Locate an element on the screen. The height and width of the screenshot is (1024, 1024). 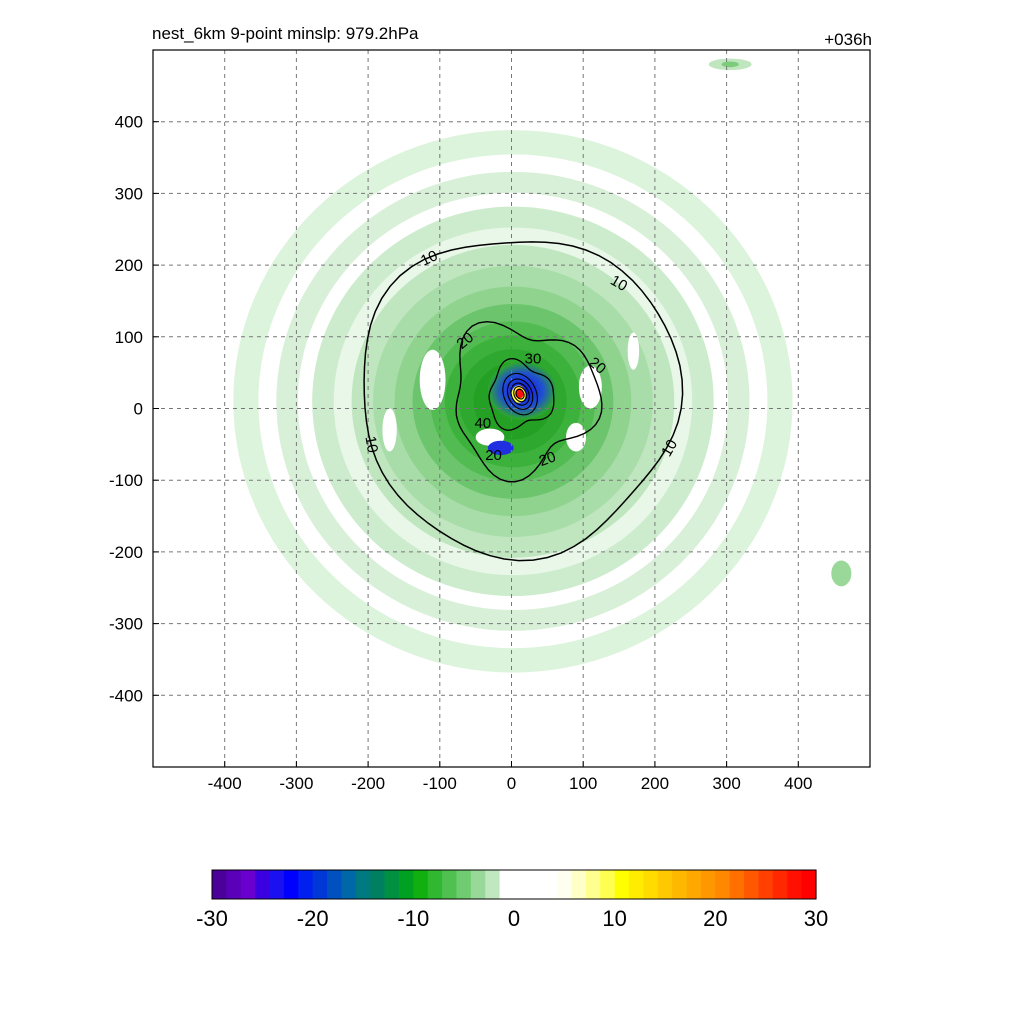
x-tick-label-7: 300 is located at coordinates (726, 783).